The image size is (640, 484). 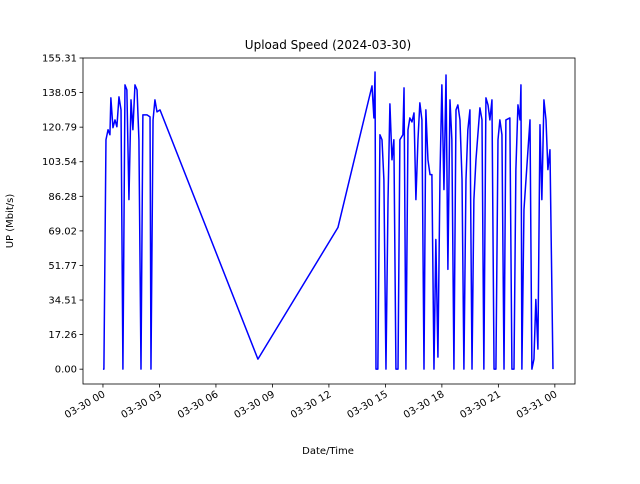 I want to click on y-tick-label: 103.54, so click(x=59, y=162).